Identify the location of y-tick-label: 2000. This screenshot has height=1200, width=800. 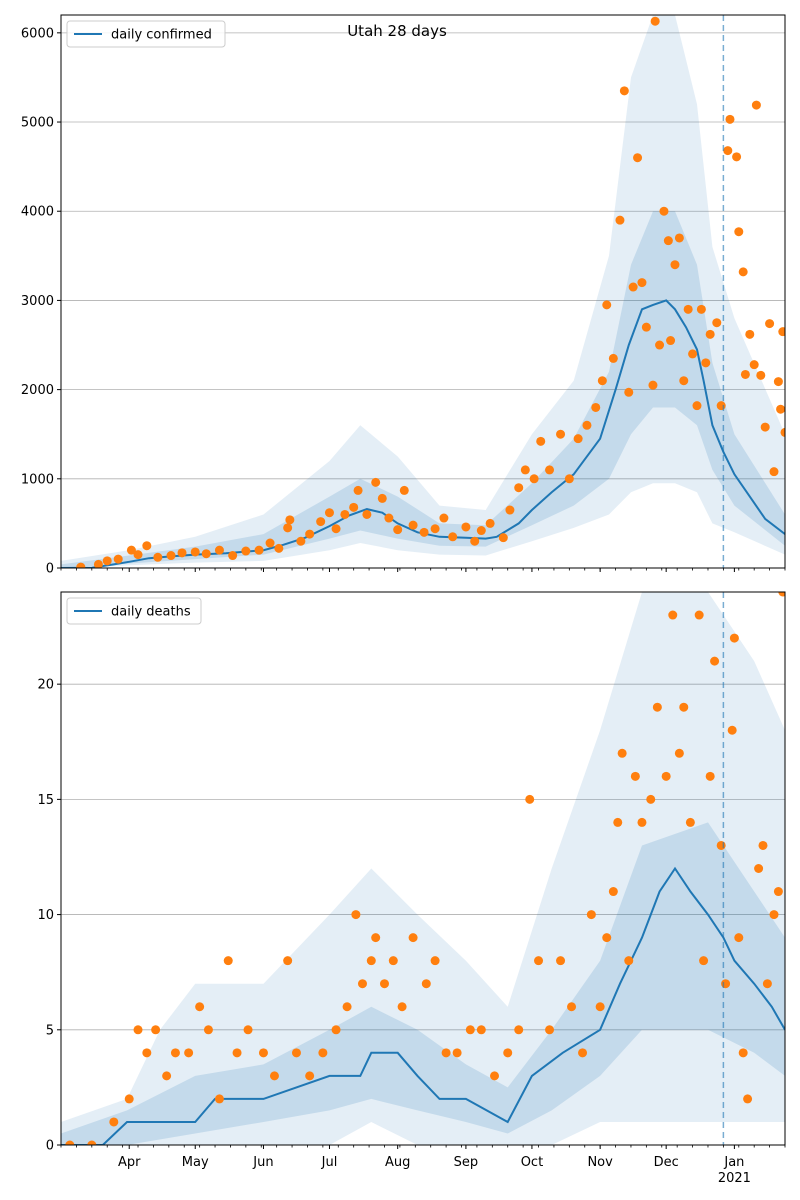
(37, 390).